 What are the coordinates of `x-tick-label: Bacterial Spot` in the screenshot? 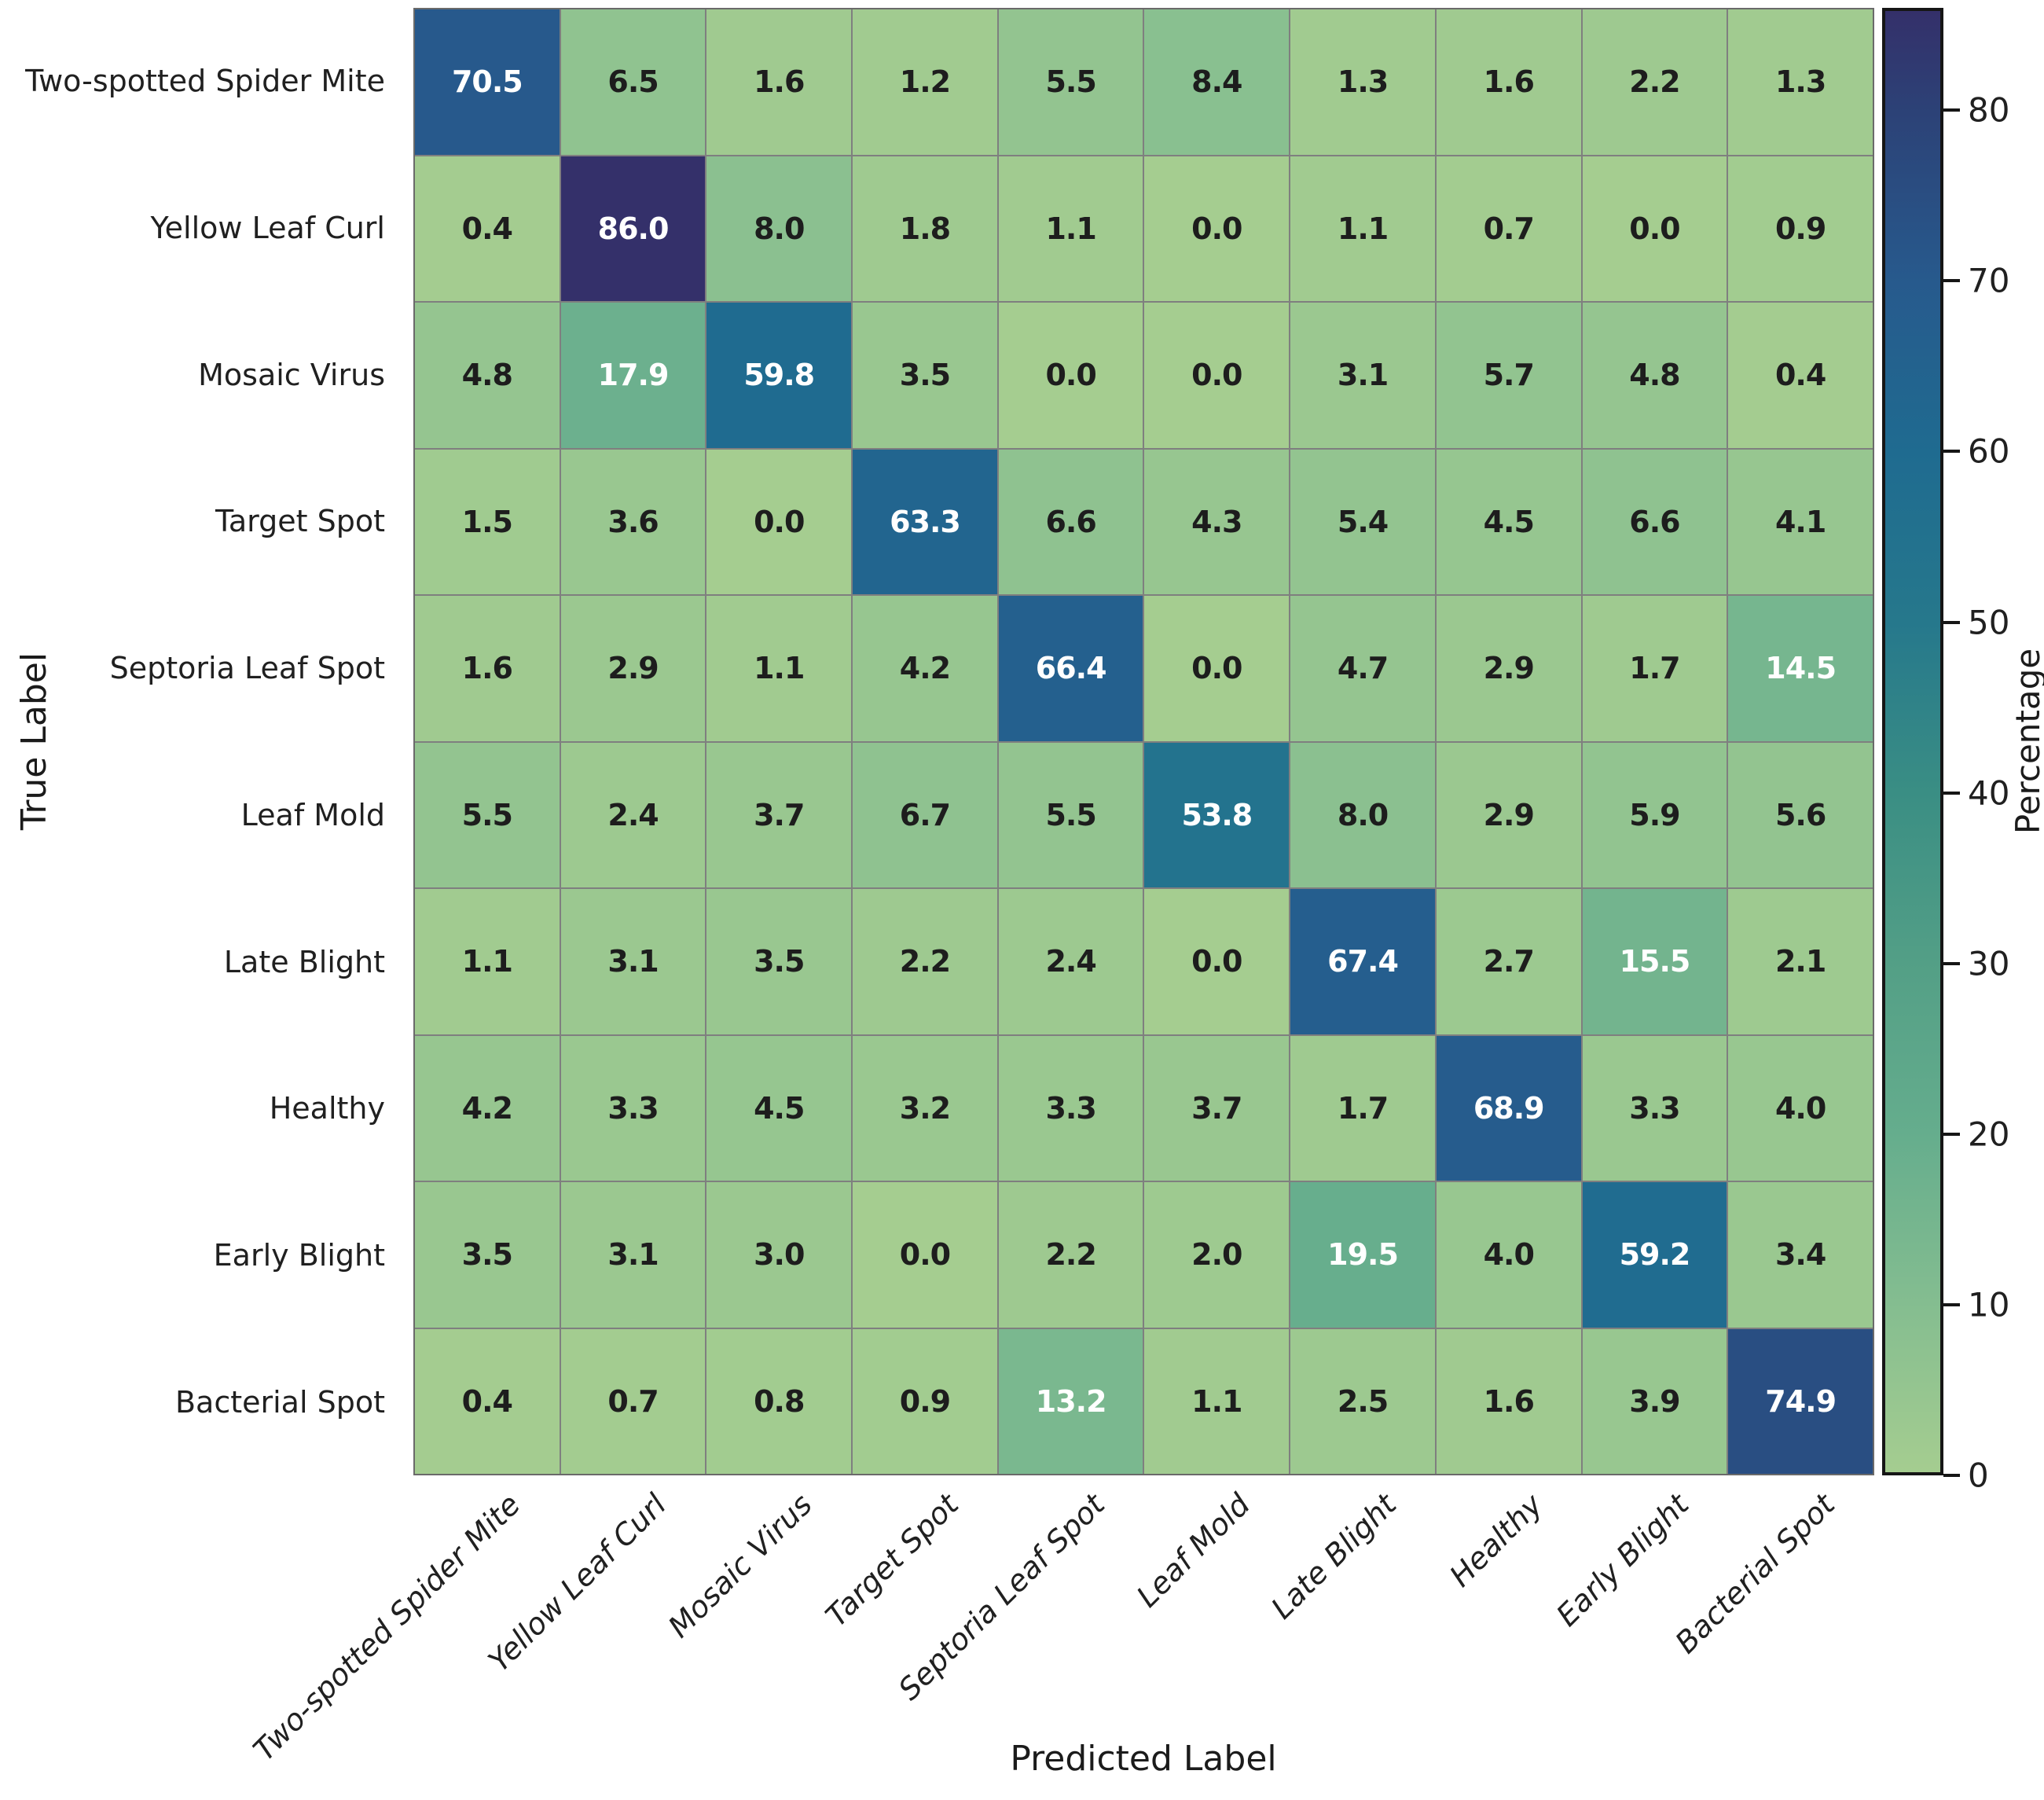 It's located at (1755, 1573).